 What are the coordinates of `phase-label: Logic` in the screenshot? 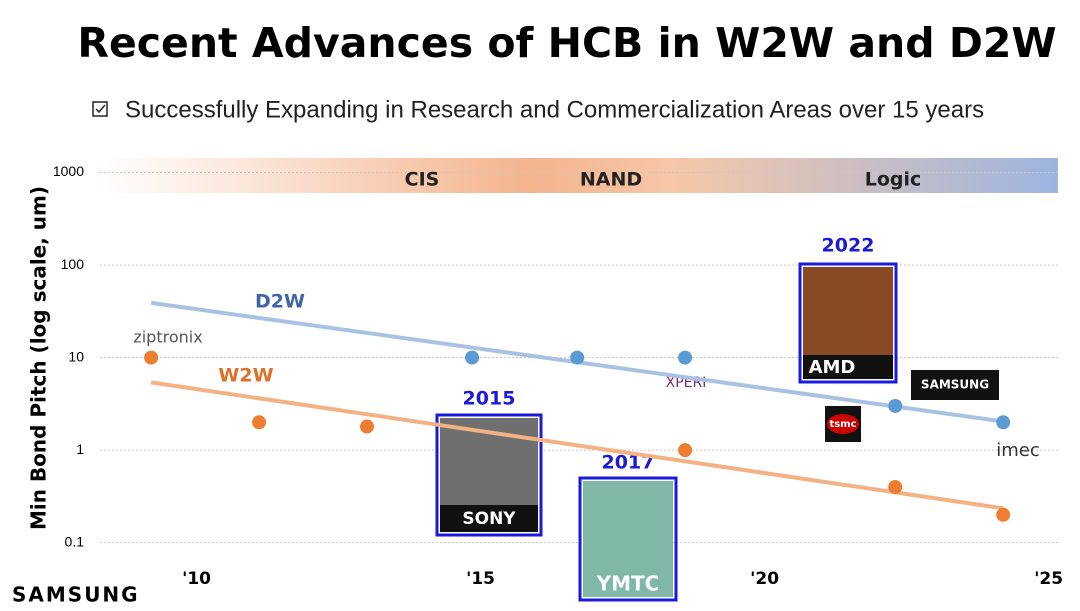 It's located at (893, 180).